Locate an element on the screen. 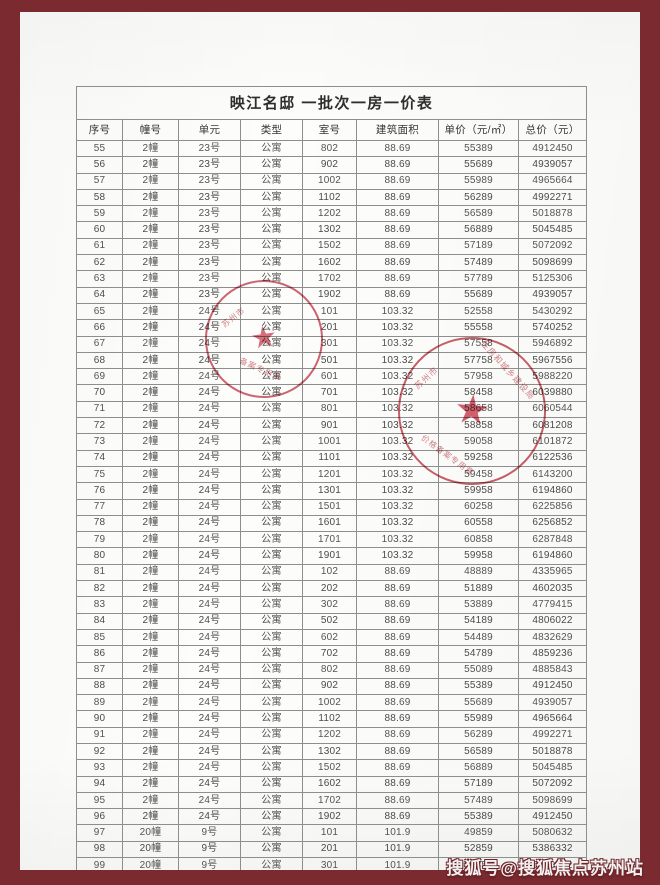  table-row: 74 2幢 24号 公寓 1101 103.32 59258 6122536 is located at coordinates (332, 458).